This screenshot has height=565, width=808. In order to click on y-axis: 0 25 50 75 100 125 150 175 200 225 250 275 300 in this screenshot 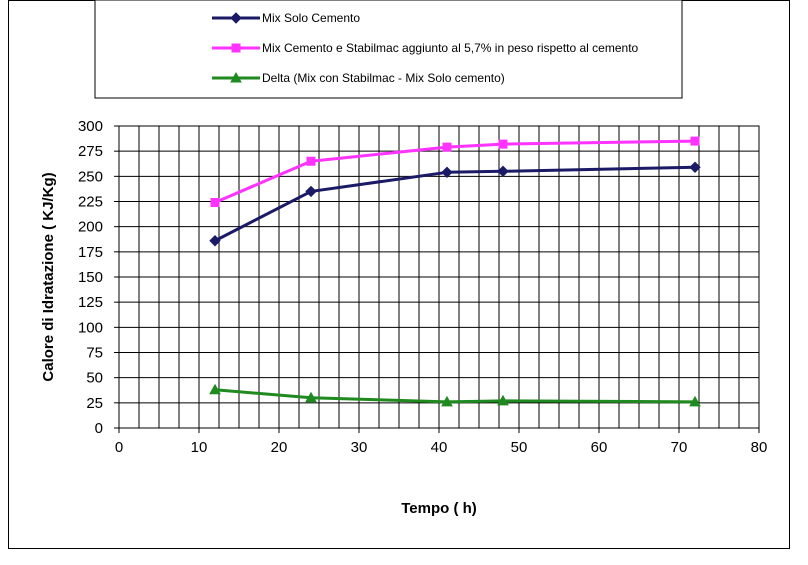, I will do `click(98, 277)`.